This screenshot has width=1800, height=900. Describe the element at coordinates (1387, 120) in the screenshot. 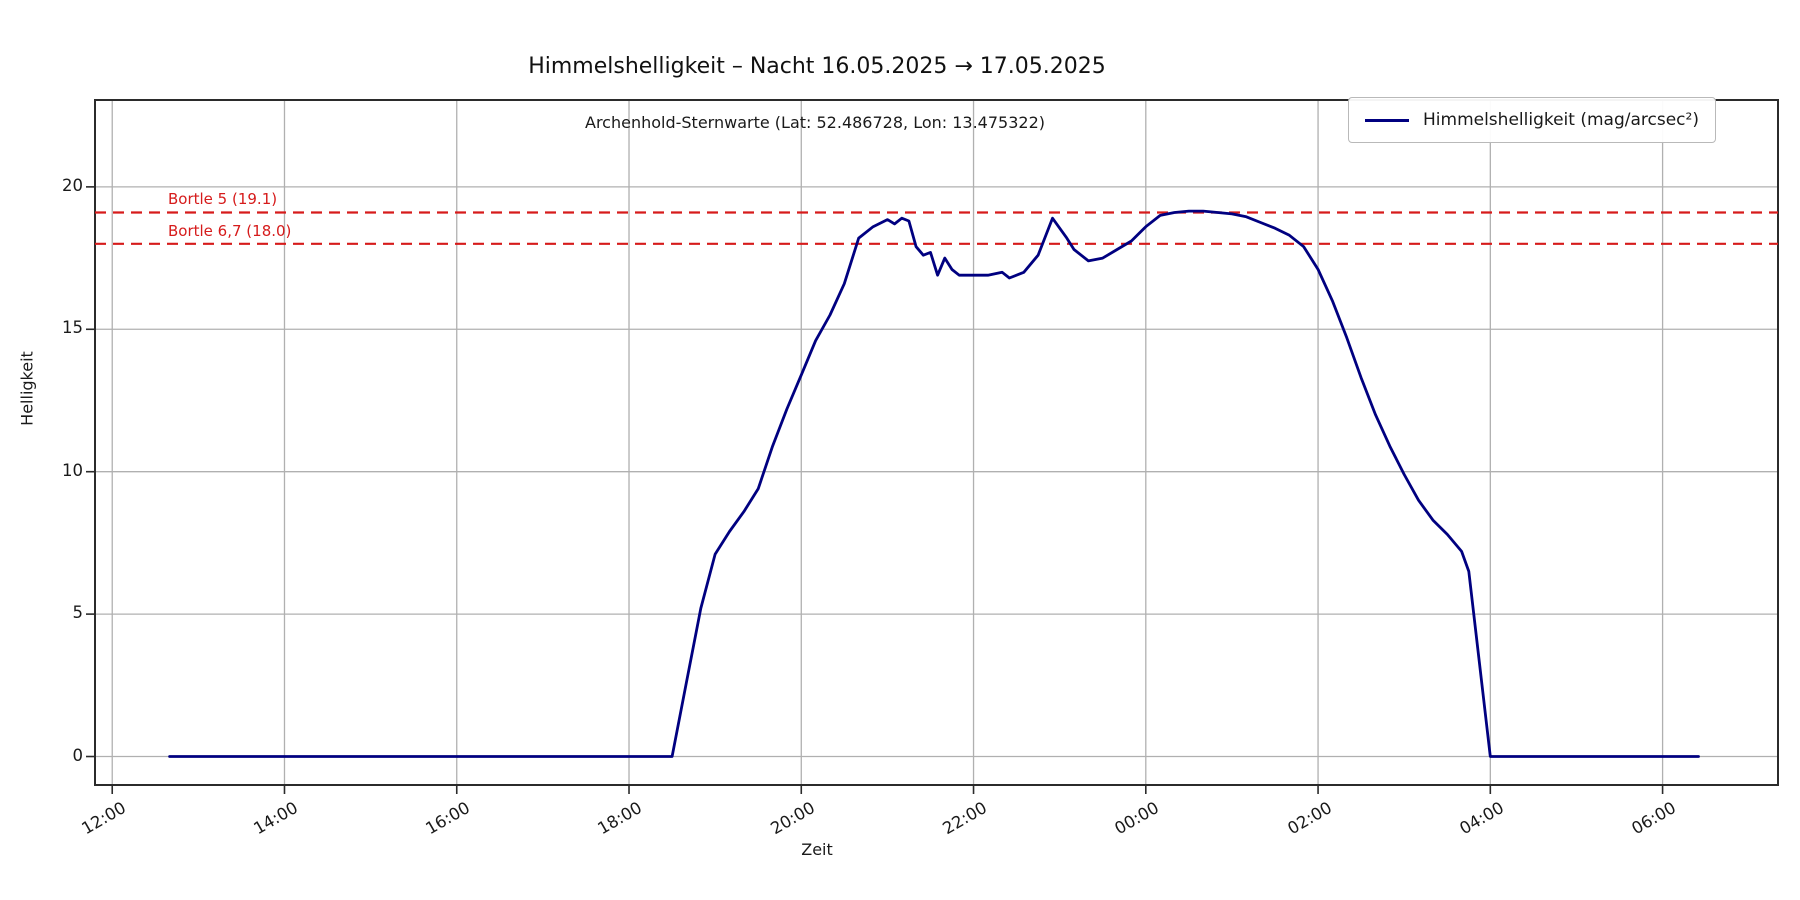

I see `legend-line-sample` at that location.